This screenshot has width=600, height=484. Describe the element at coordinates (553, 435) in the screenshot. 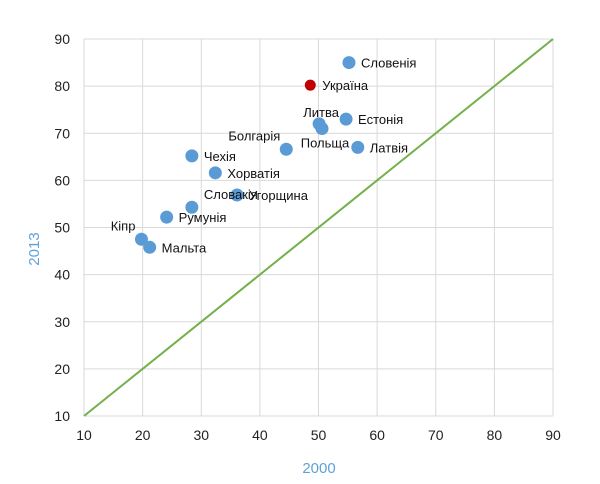

I see `x-tick-label: 90` at that location.